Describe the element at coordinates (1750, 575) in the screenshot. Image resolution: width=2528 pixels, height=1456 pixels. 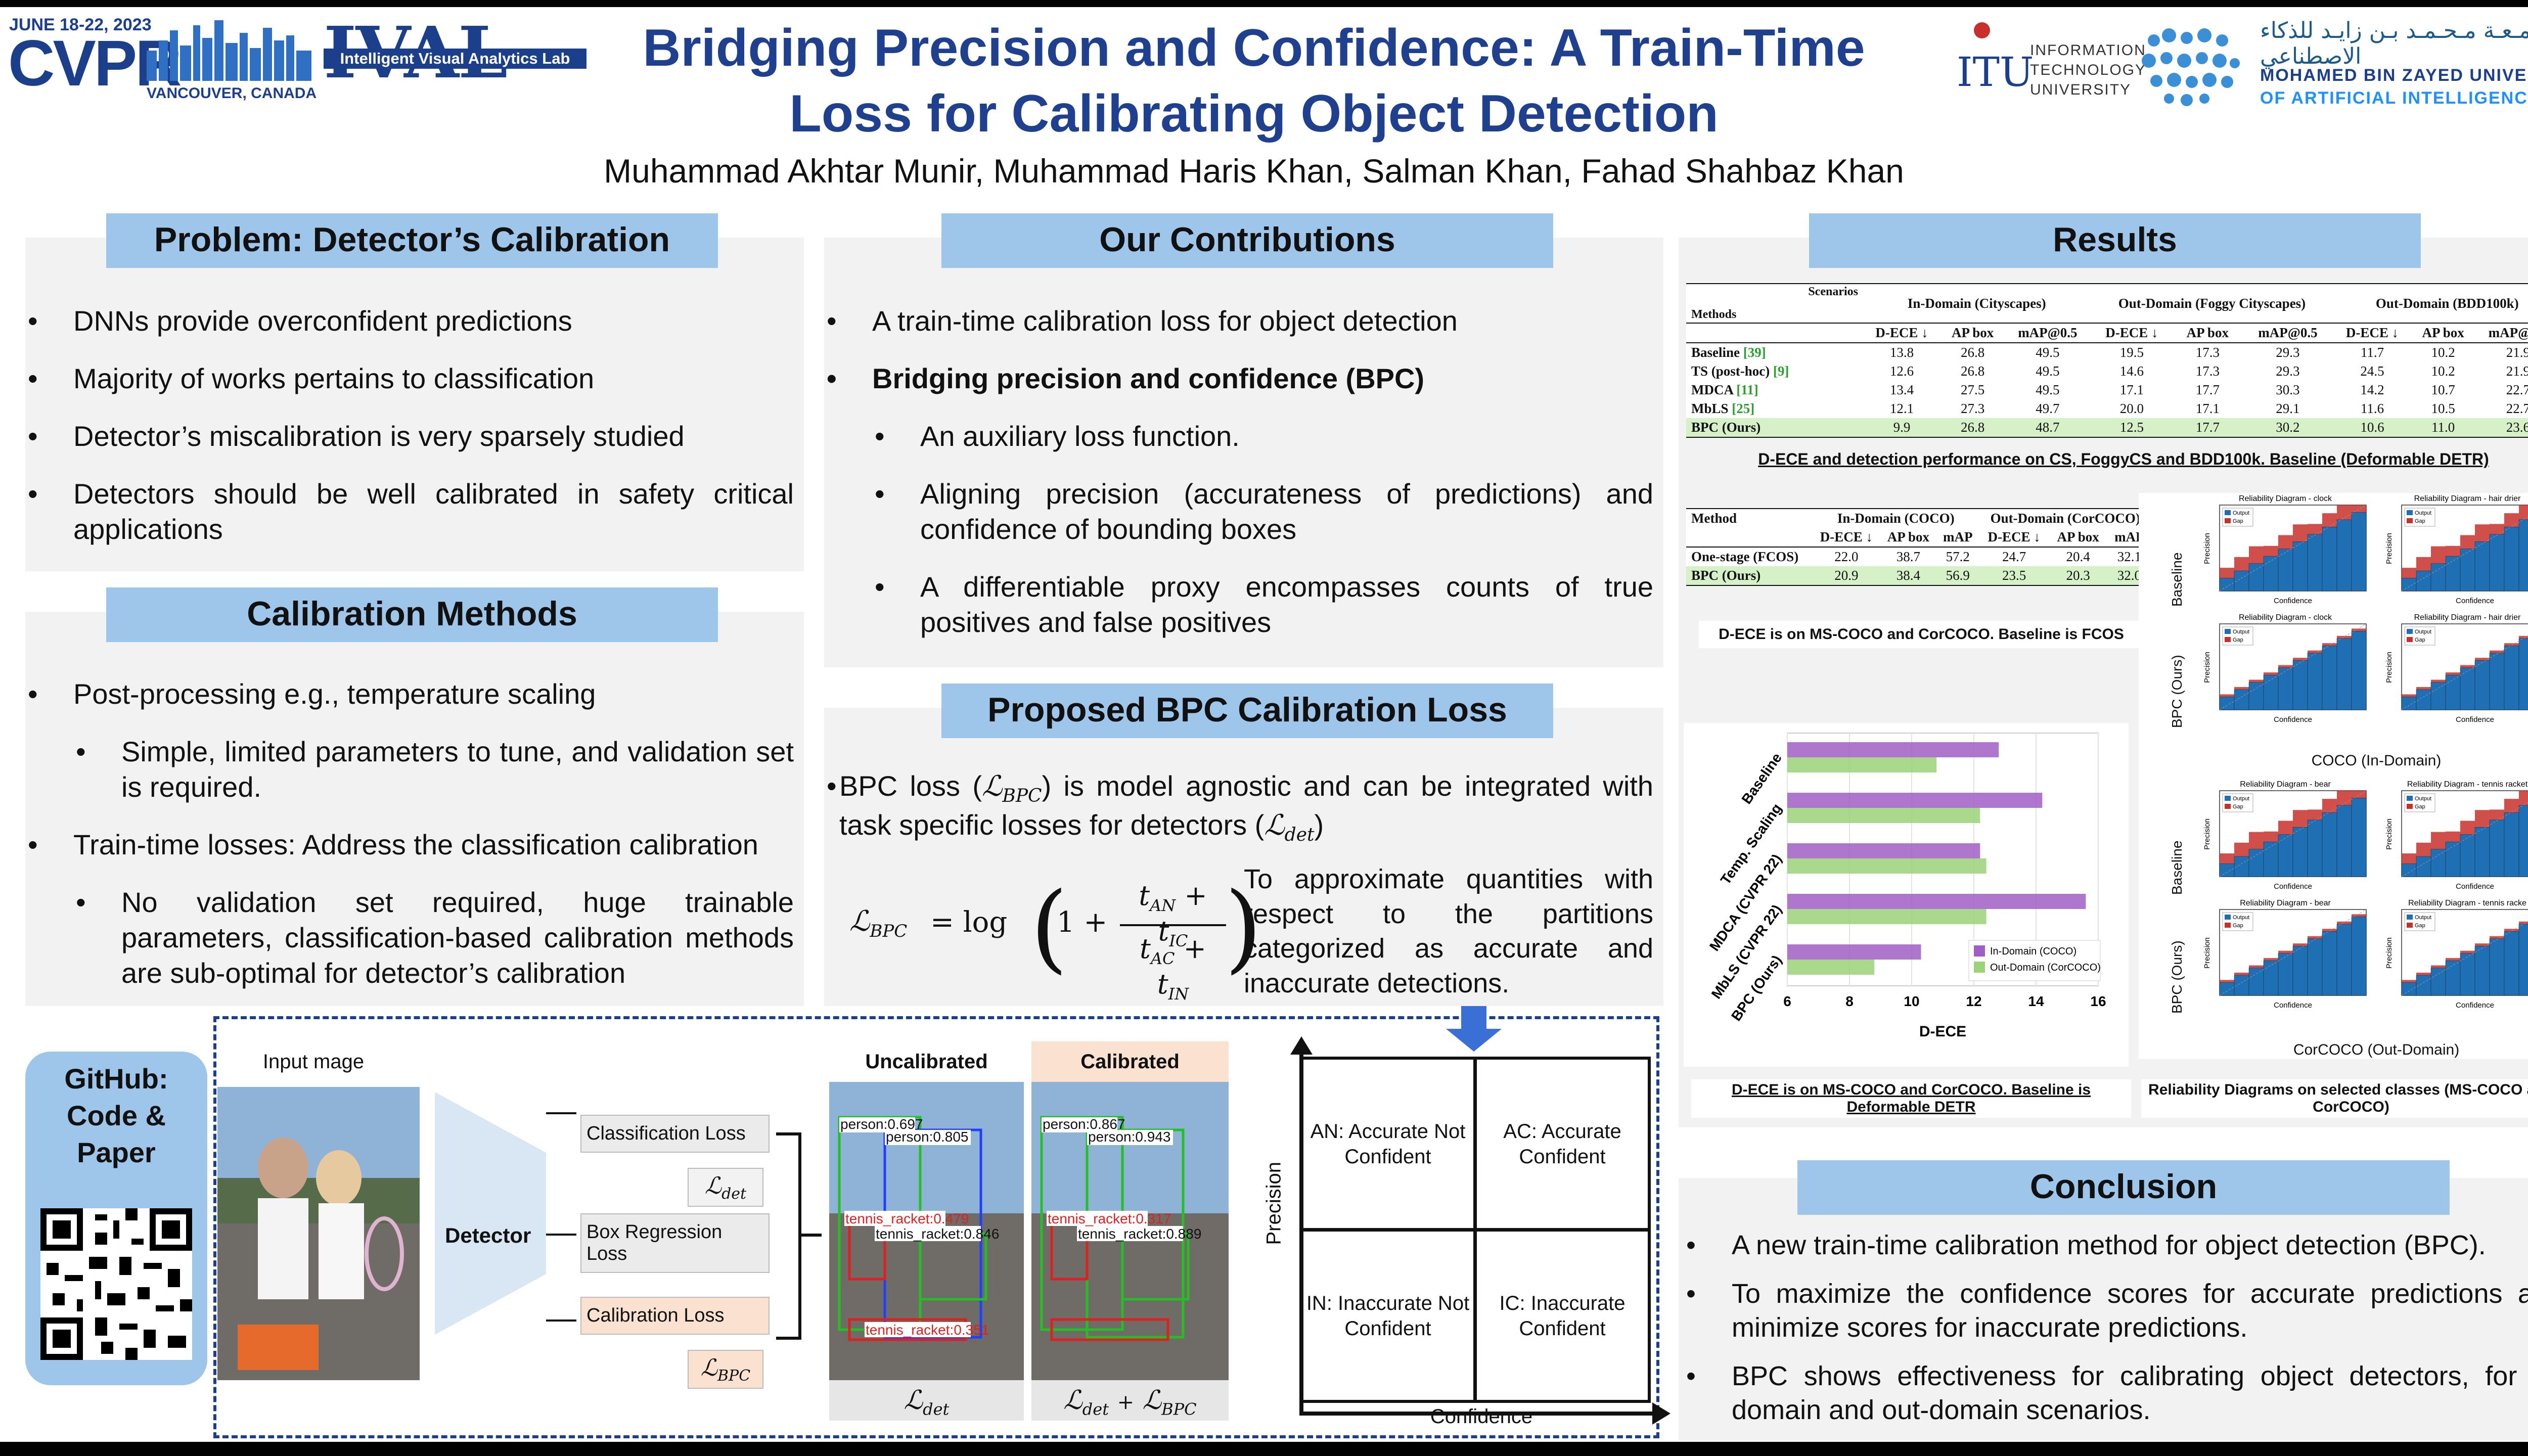
I see `t2-row-name: BPC (Ours)` at that location.